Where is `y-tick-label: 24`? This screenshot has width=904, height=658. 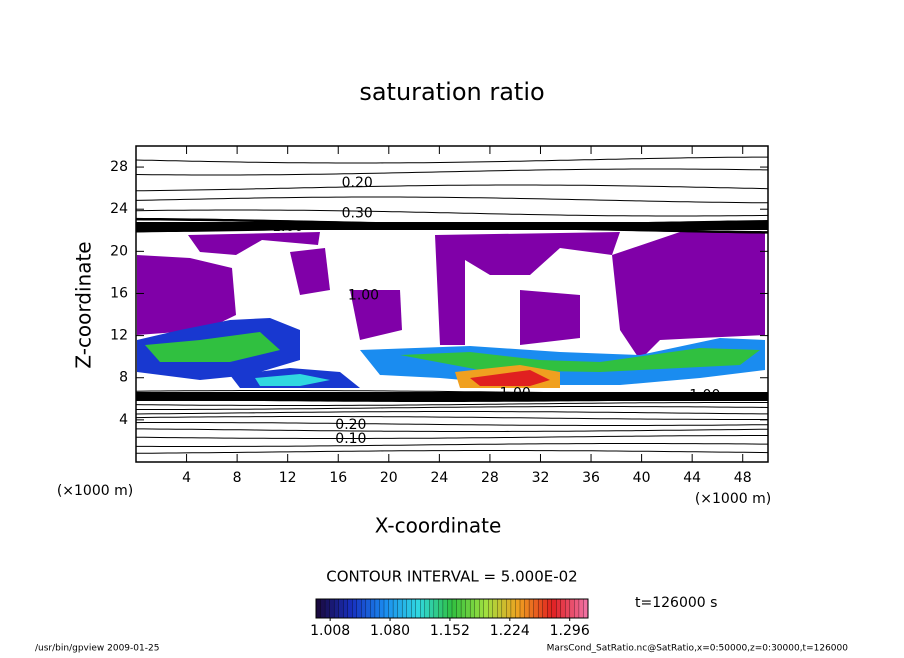 y-tick-label: 24 is located at coordinates (119, 209).